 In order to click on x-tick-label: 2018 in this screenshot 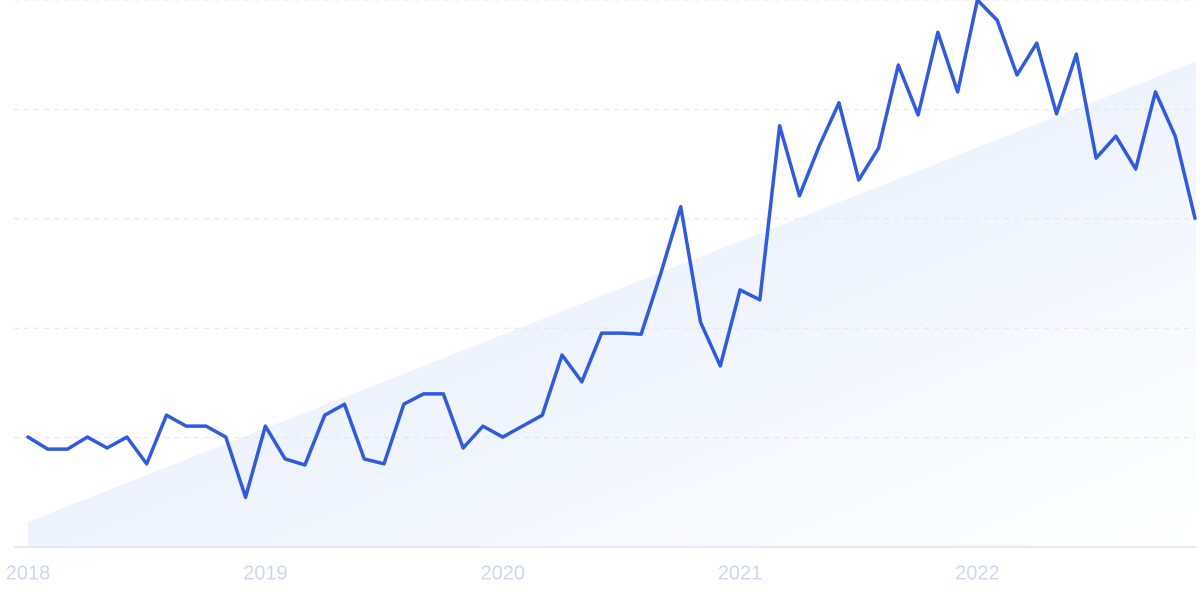, I will do `click(28, 573)`.